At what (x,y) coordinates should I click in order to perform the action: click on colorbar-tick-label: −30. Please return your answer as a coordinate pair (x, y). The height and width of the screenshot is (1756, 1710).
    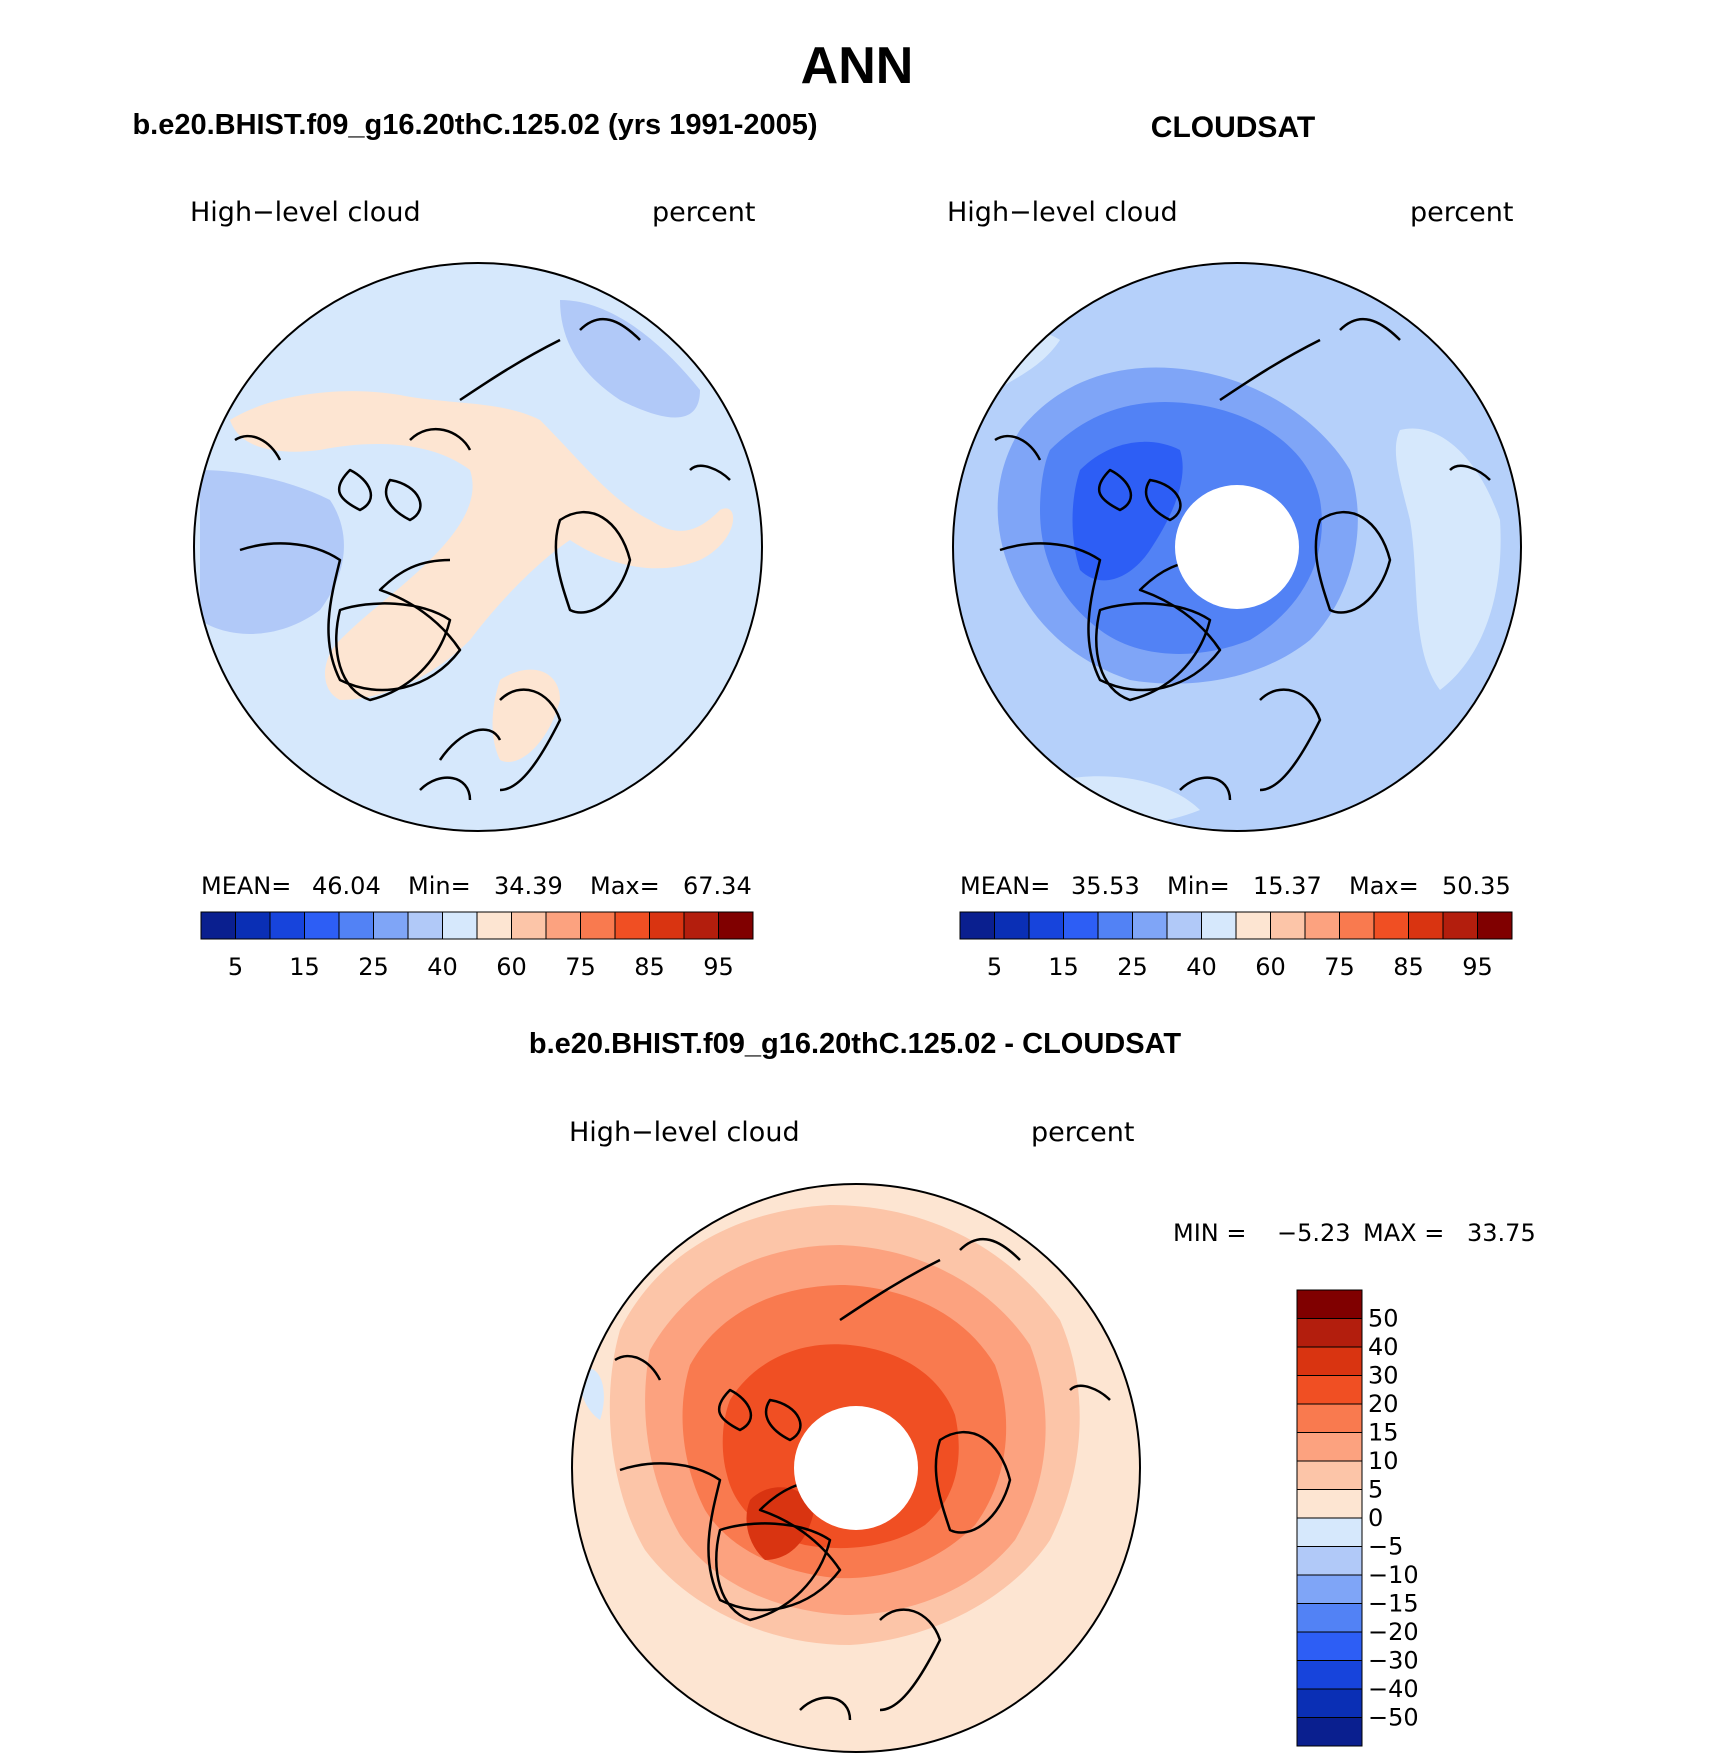
    Looking at the image, I should click on (1393, 1661).